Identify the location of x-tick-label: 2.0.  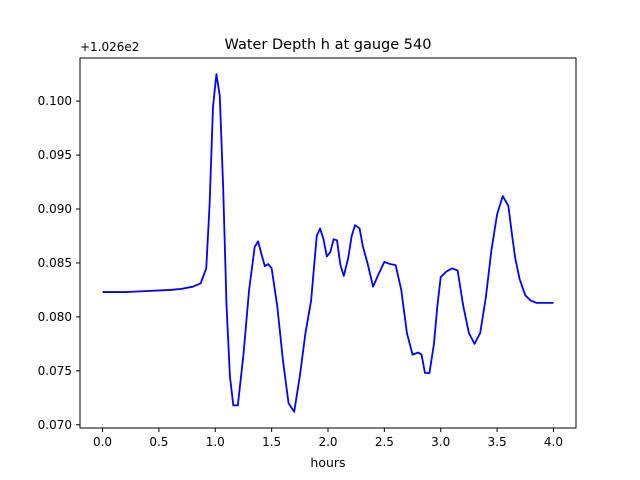
(327, 442).